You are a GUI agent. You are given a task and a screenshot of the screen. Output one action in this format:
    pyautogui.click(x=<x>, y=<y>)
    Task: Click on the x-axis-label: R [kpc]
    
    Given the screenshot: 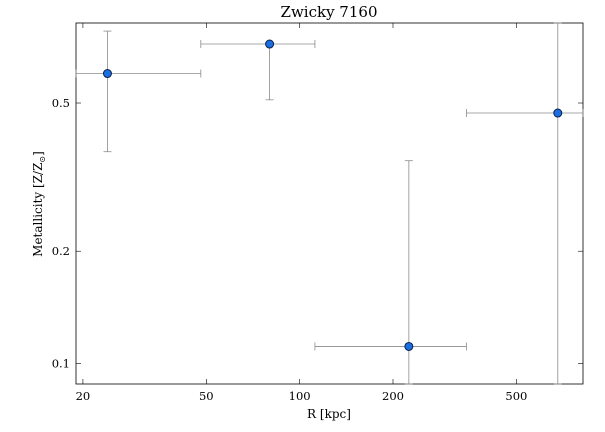 What is the action you would take?
    pyautogui.click(x=329, y=414)
    